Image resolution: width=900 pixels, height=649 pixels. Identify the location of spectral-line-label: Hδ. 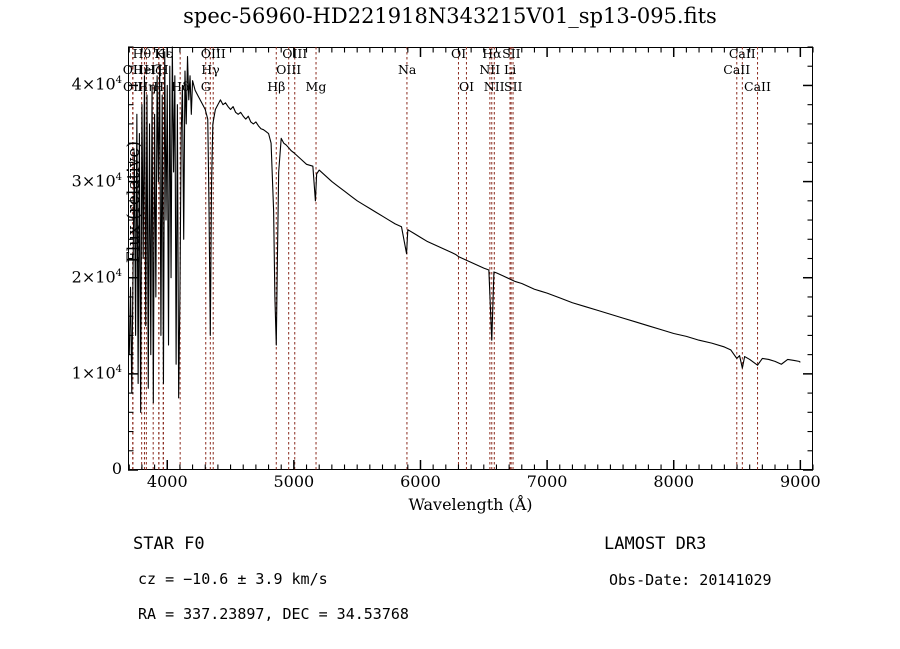
(180, 86).